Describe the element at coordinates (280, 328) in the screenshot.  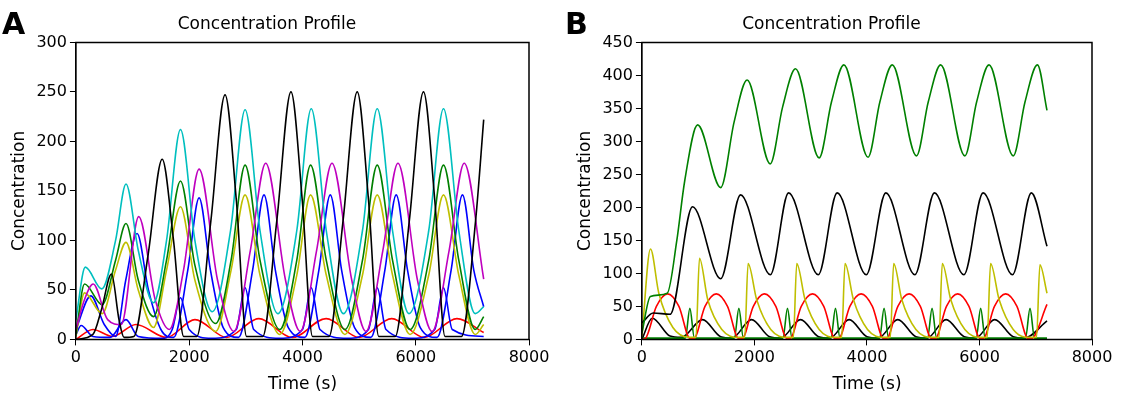
I see `line-series` at that location.